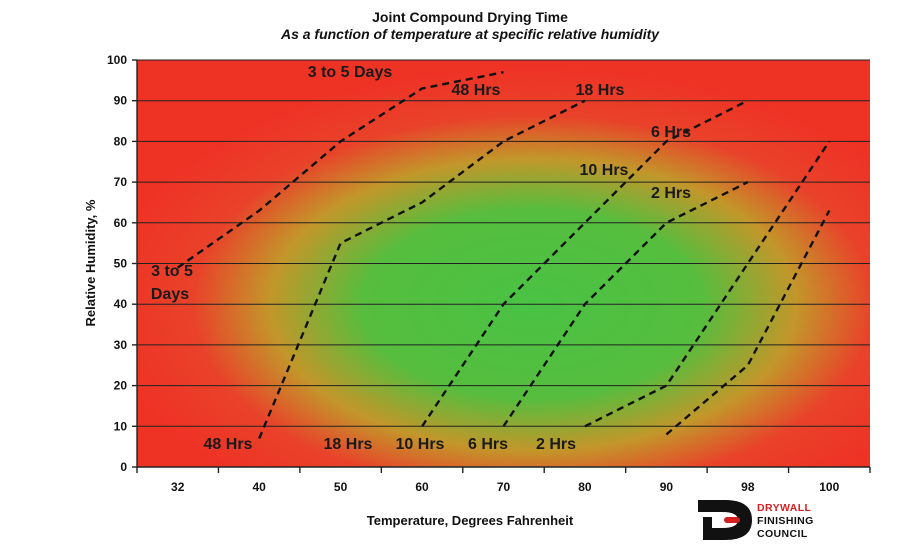 The height and width of the screenshot is (550, 900). I want to click on curve-label-48-hrs-1: 48 Hrs, so click(476, 90).